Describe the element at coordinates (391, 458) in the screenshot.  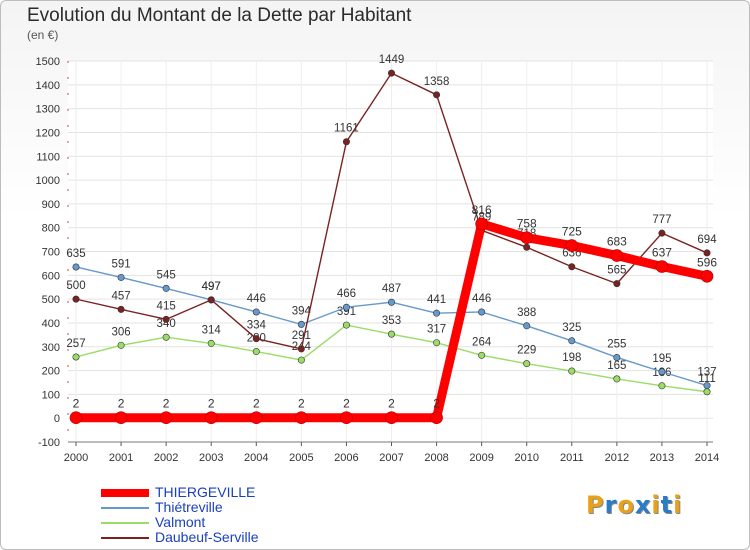
I see `x-tick-label: 2007` at that location.